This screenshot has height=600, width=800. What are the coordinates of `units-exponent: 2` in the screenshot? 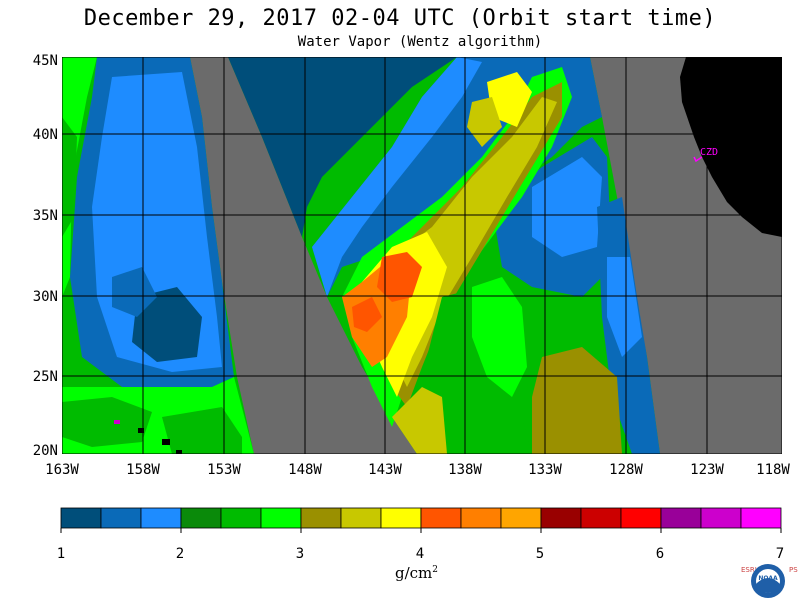 It's located at (435, 570).